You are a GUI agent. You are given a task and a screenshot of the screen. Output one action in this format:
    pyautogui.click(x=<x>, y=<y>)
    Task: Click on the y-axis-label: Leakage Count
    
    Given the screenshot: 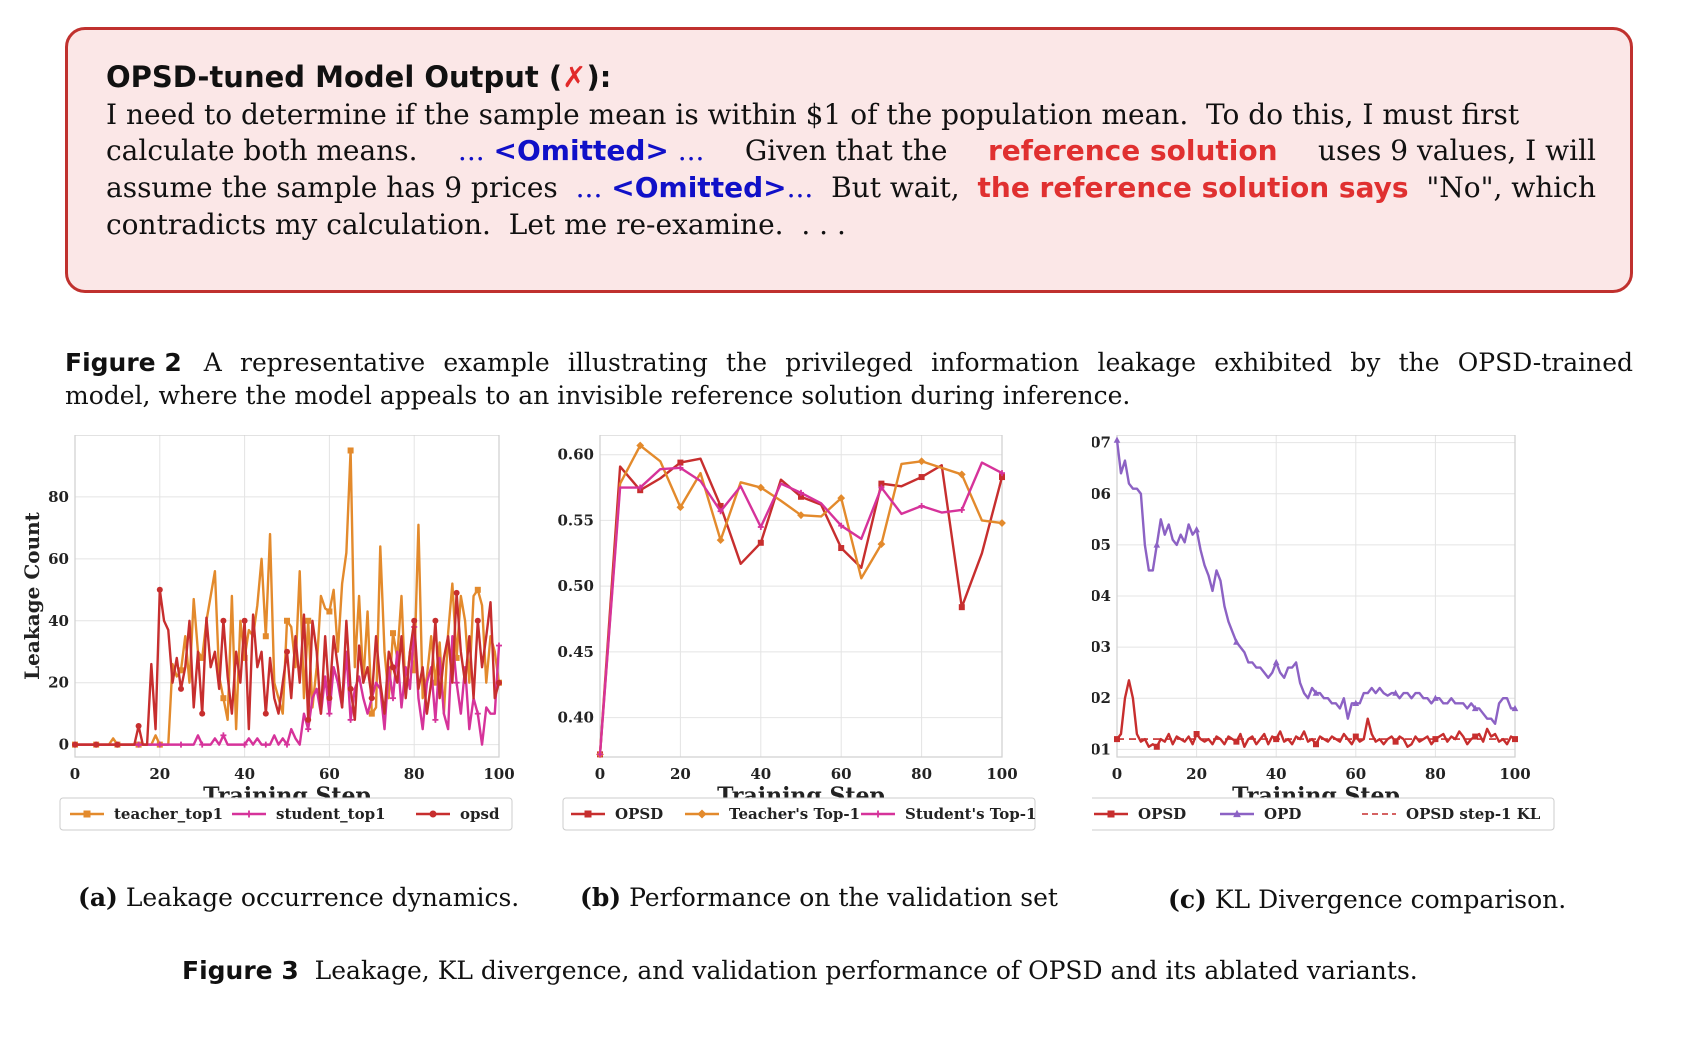 What is the action you would take?
    pyautogui.click(x=32, y=595)
    